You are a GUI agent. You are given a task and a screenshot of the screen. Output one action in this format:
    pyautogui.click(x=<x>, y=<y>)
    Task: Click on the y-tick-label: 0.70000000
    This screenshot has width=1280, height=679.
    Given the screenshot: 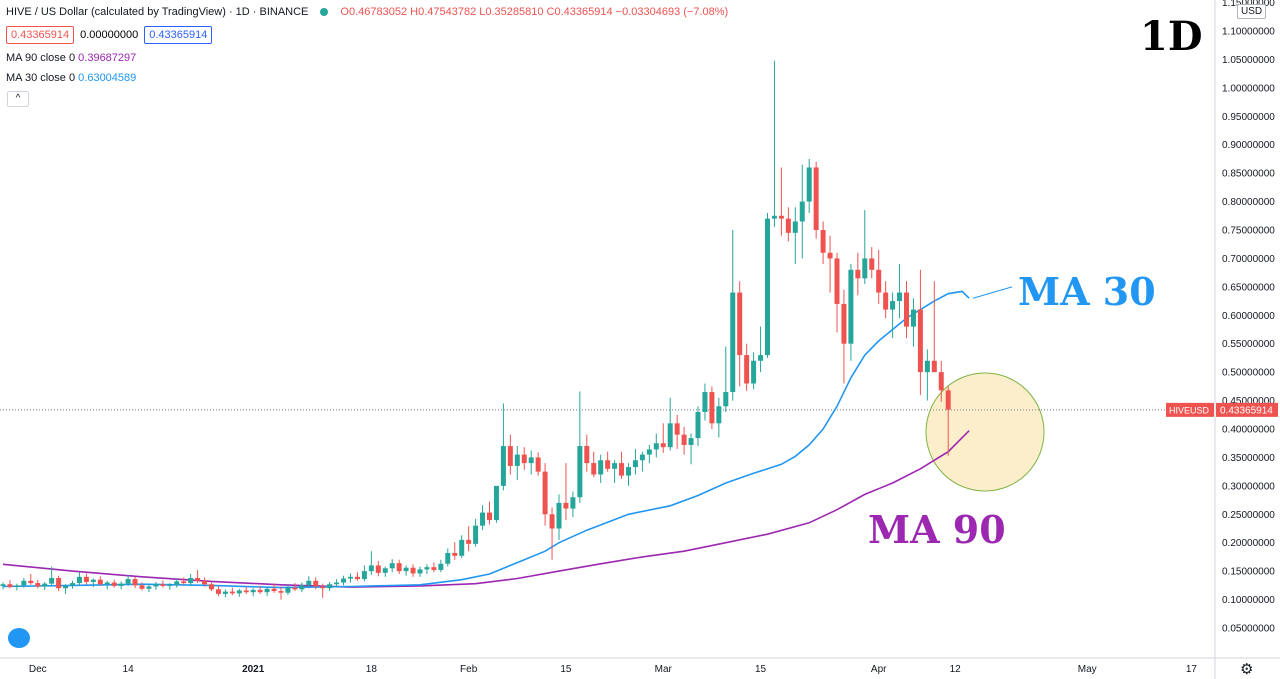 What is the action you would take?
    pyautogui.click(x=1248, y=259)
    